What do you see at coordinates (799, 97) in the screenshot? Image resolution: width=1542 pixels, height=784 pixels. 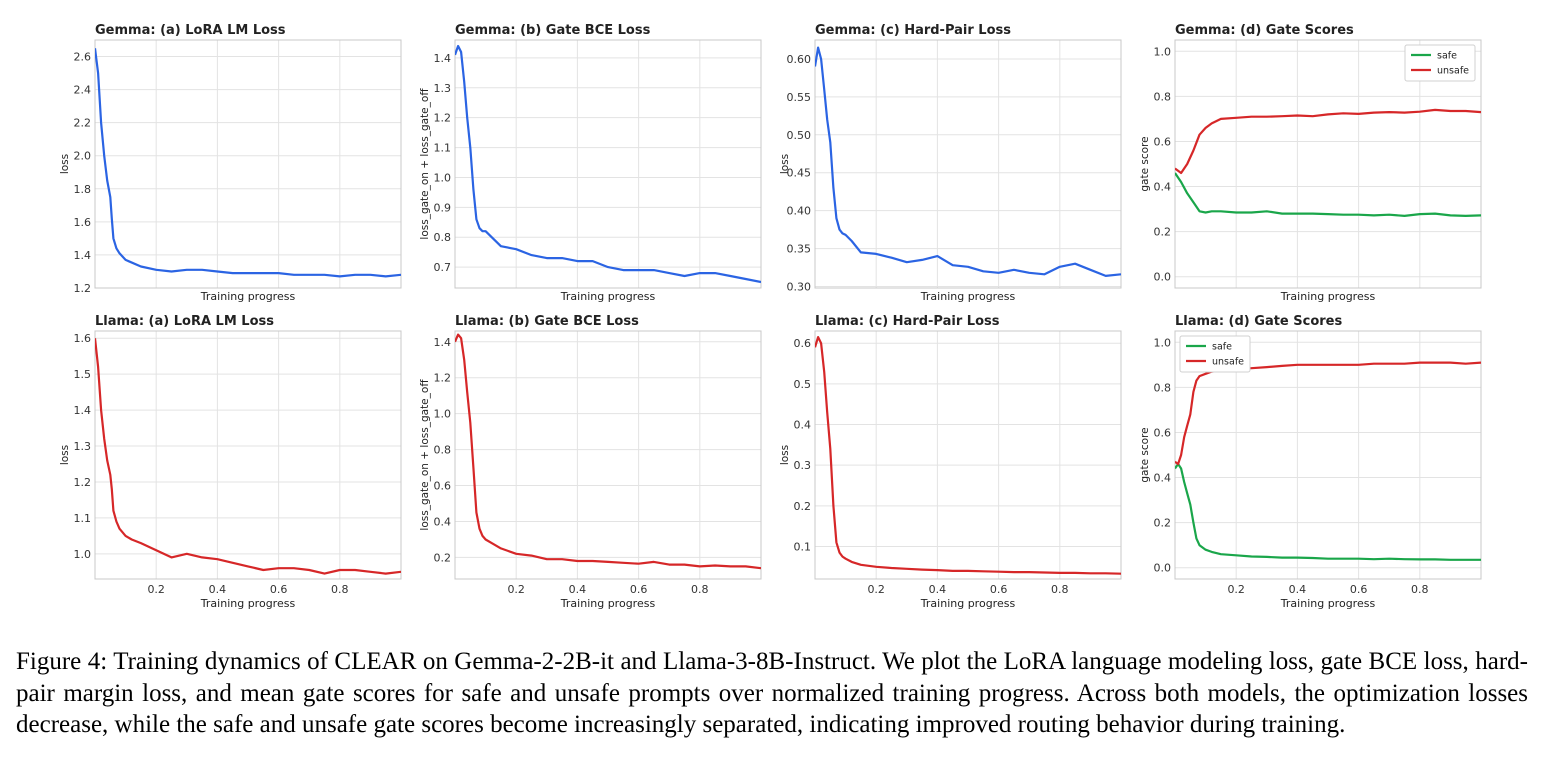 I see `y-tick-label: 0.55` at bounding box center [799, 97].